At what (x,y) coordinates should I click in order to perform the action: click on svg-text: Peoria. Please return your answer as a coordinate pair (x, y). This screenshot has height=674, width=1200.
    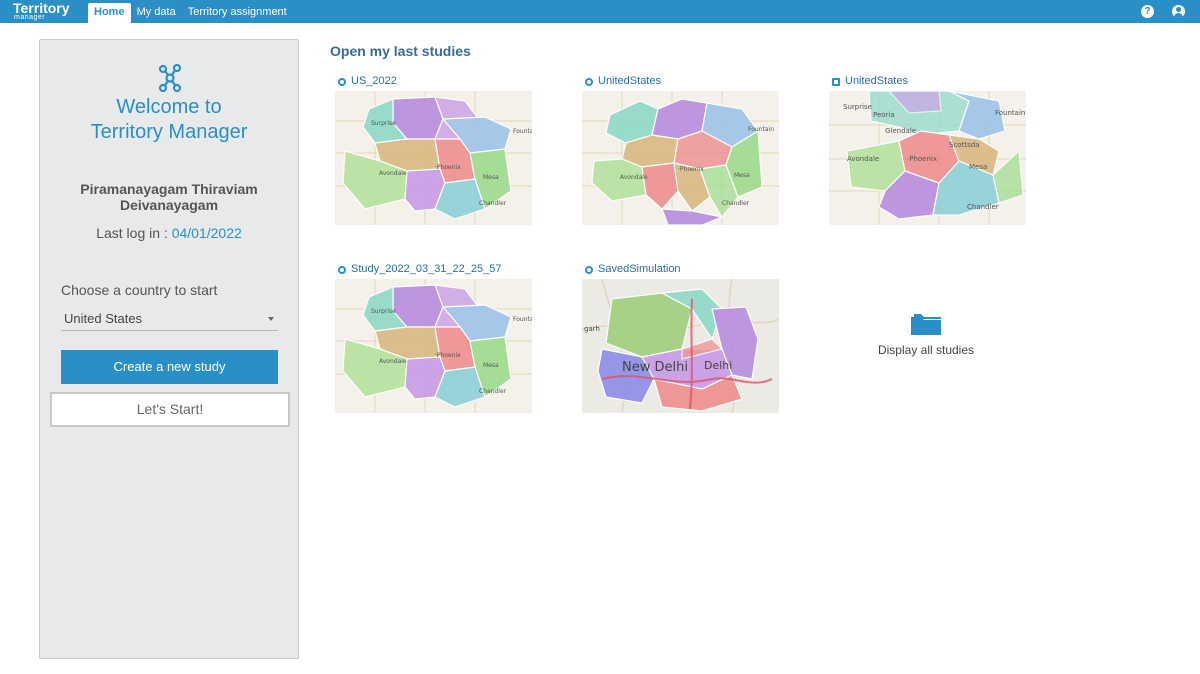
    Looking at the image, I should click on (884, 115).